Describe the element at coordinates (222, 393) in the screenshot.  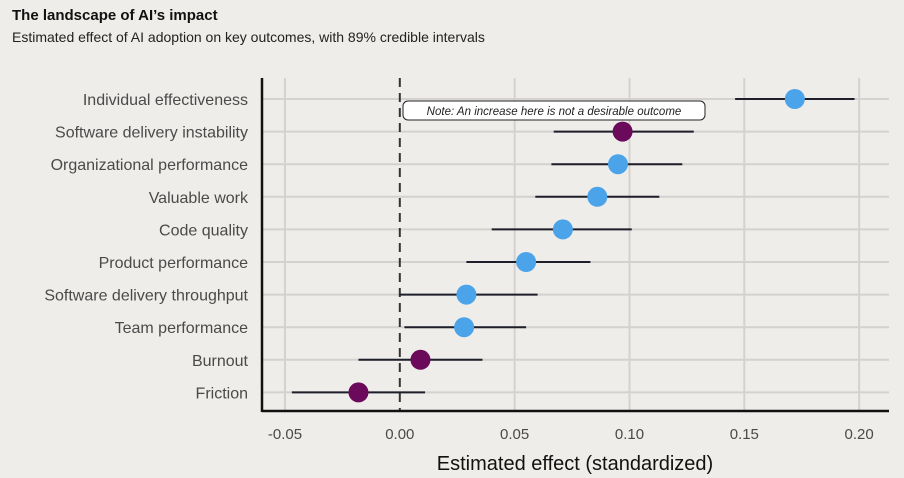
I see `category-label-9: Friction` at that location.